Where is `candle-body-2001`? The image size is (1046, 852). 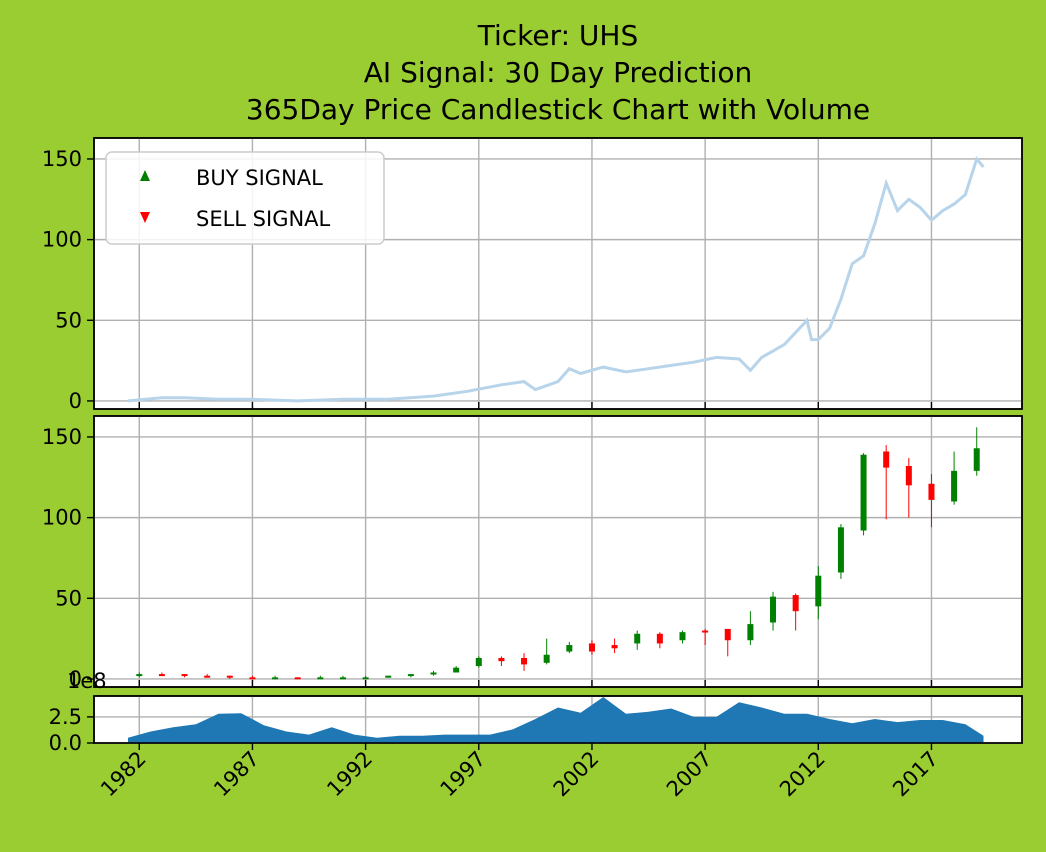
candle-body-2001 is located at coordinates (569, 648).